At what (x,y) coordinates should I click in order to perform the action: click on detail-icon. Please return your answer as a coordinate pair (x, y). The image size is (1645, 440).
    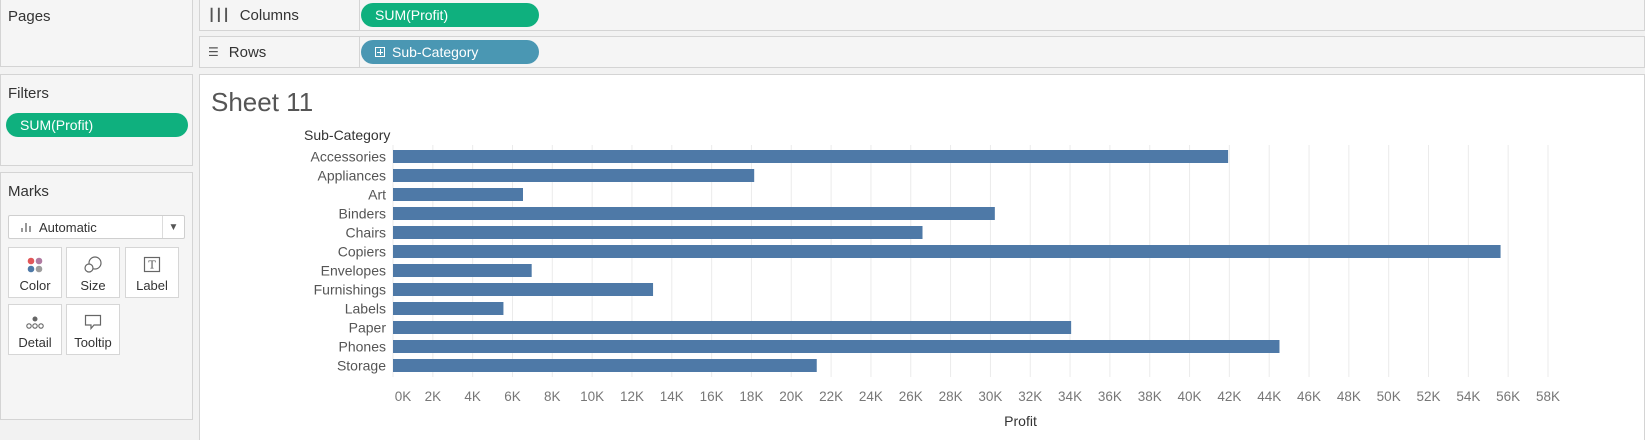
    Looking at the image, I should click on (35, 322).